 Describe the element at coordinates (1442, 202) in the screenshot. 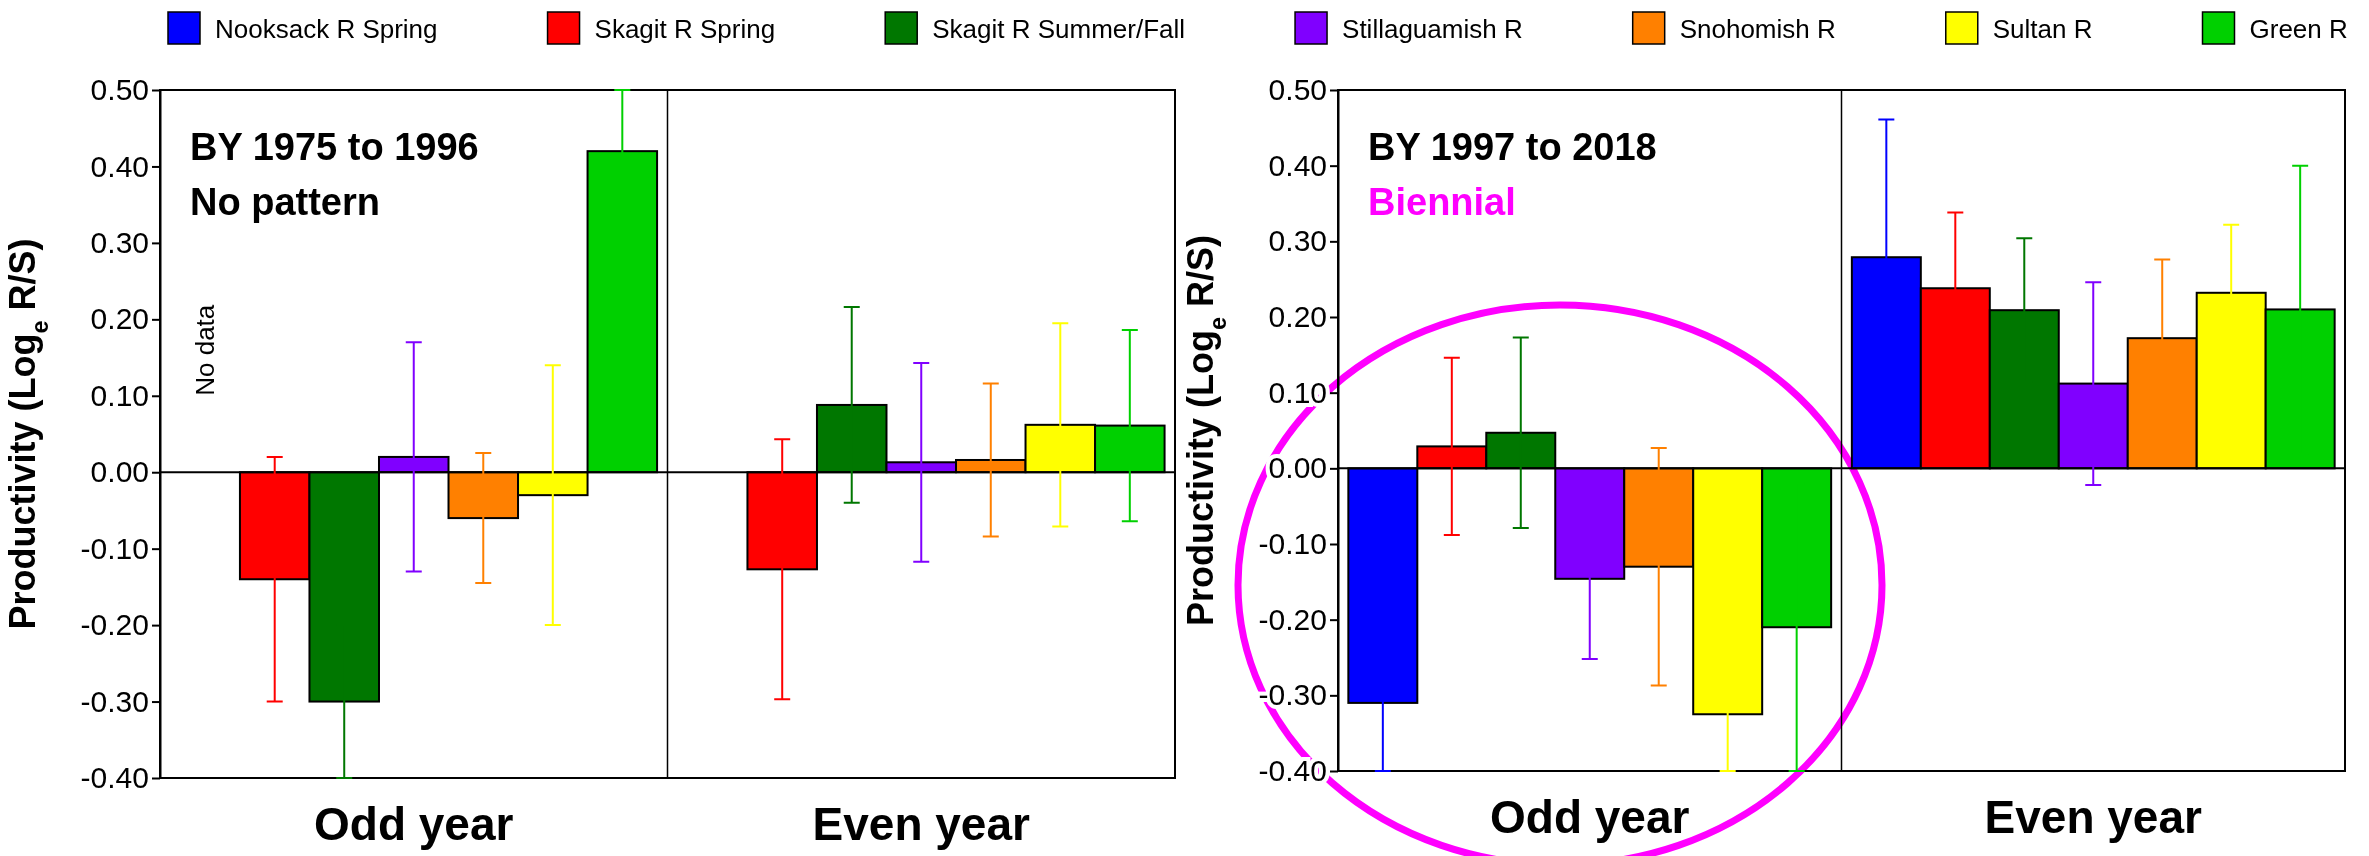

I see `annotation: Biennial` at that location.